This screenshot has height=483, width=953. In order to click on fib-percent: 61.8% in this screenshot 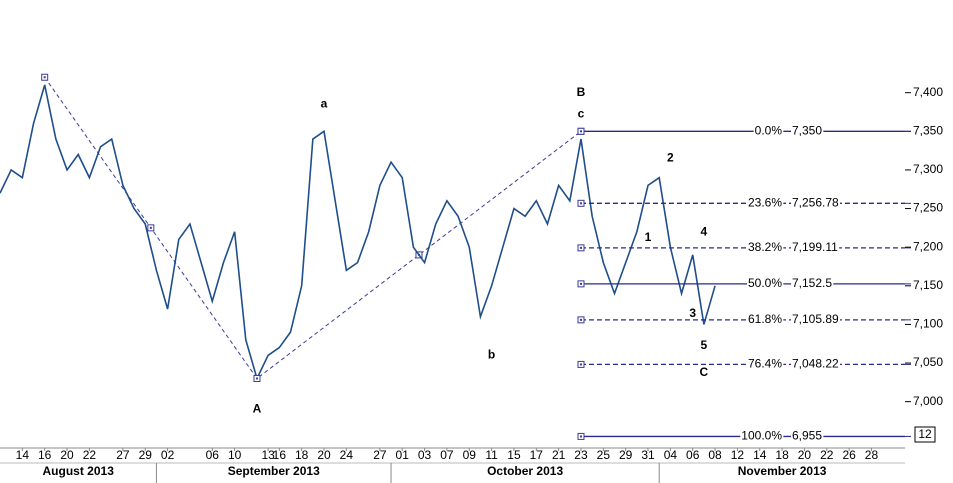, I will do `click(765, 319)`.